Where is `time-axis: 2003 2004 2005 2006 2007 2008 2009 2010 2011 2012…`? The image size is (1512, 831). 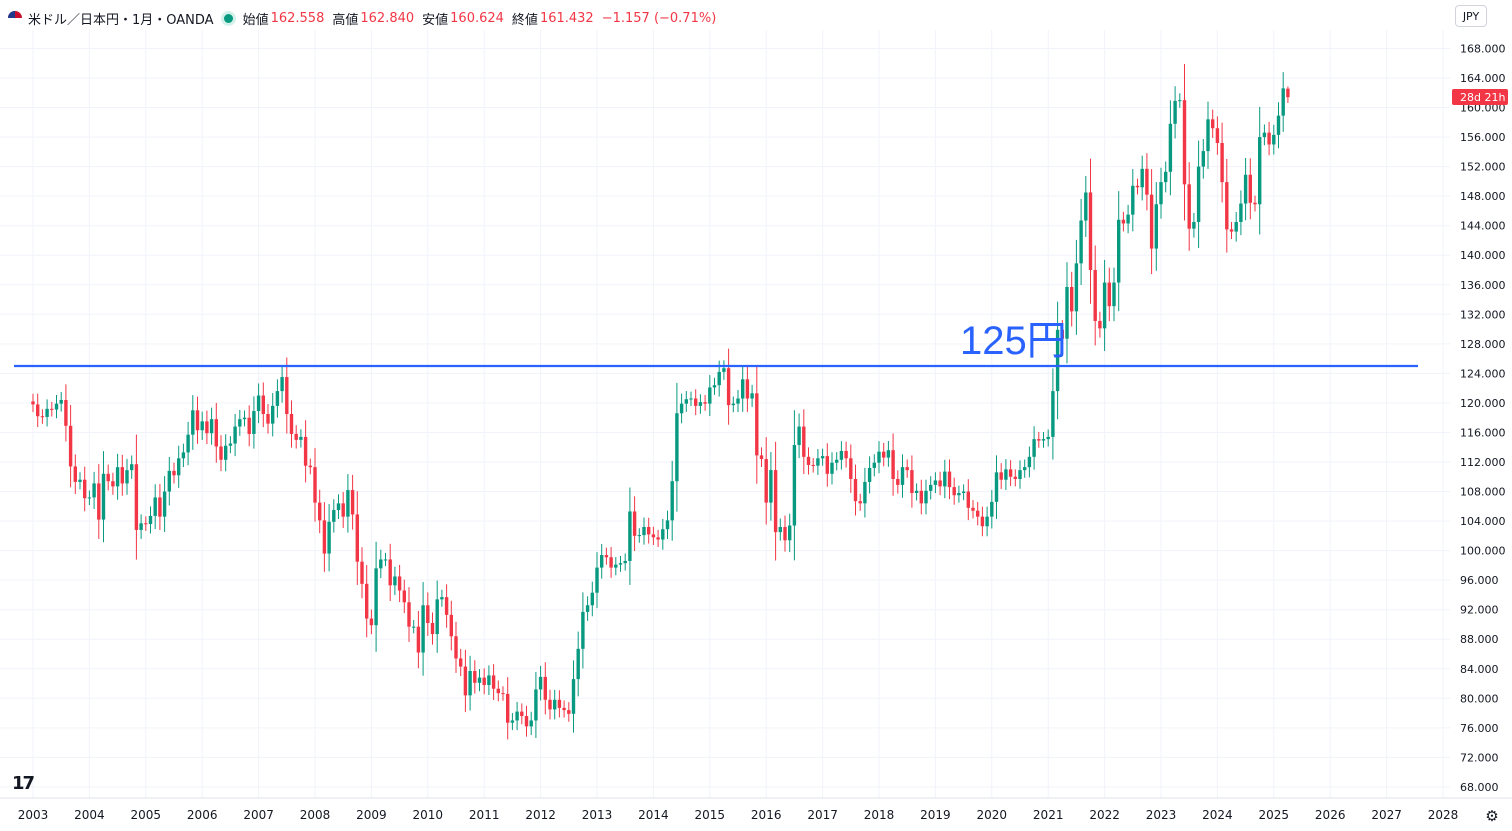
time-axis: 2003 2004 2005 2006 2007 2008 2009 2010 2011 2012… is located at coordinates (756, 814).